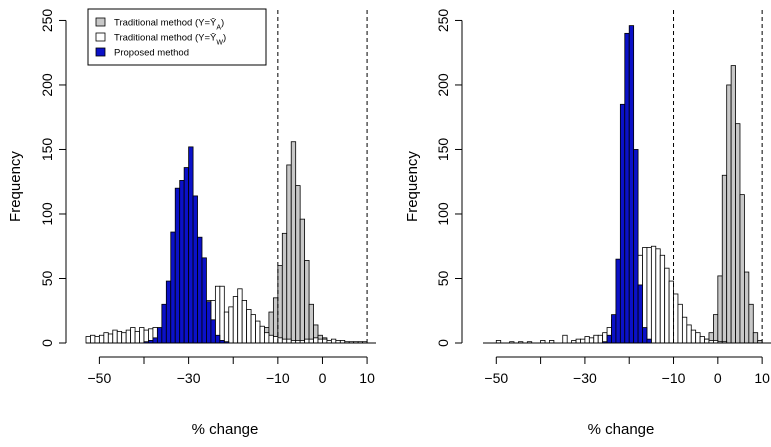 This screenshot has height=447, width=771. I want to click on legend-label-text: Proposed method, so click(151, 53).